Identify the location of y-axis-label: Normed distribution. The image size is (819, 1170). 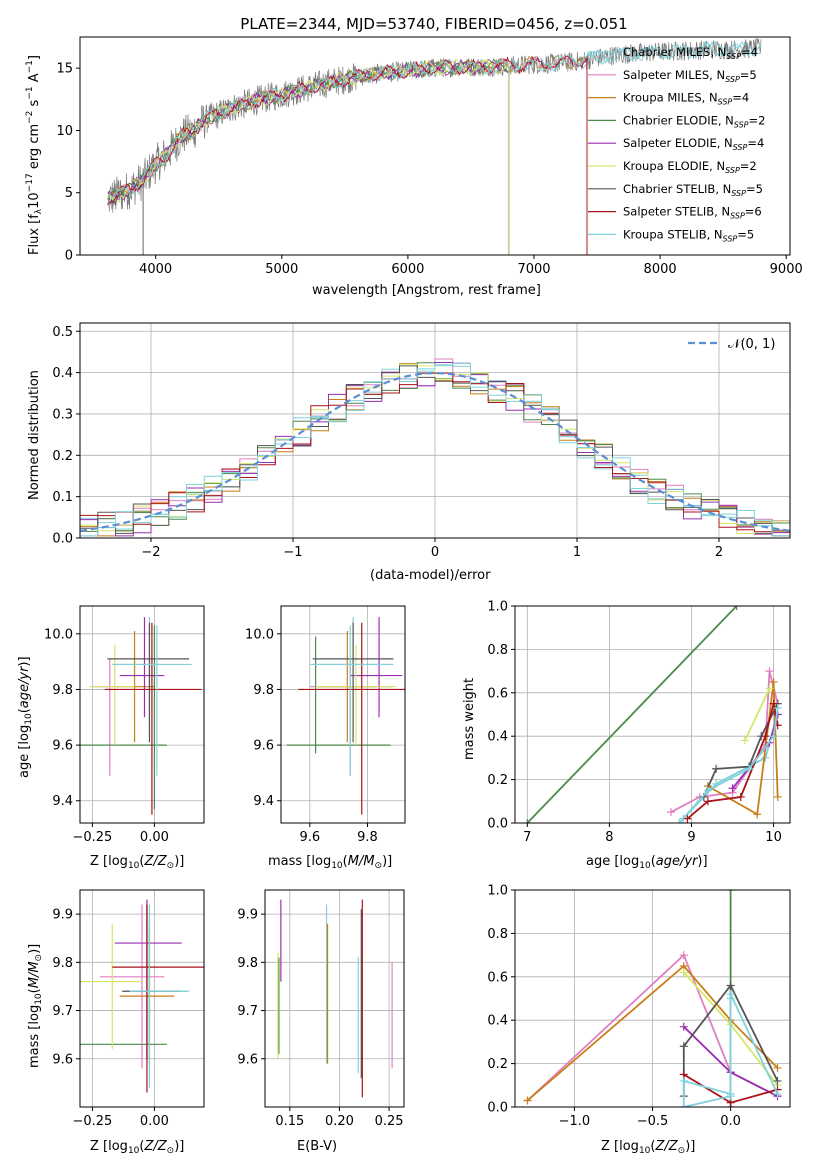
(34, 435).